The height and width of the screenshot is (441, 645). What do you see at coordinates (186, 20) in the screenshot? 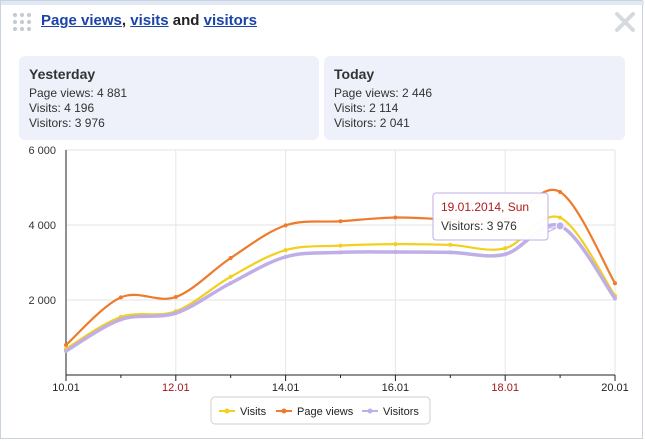
I see `title-and: and` at bounding box center [186, 20].